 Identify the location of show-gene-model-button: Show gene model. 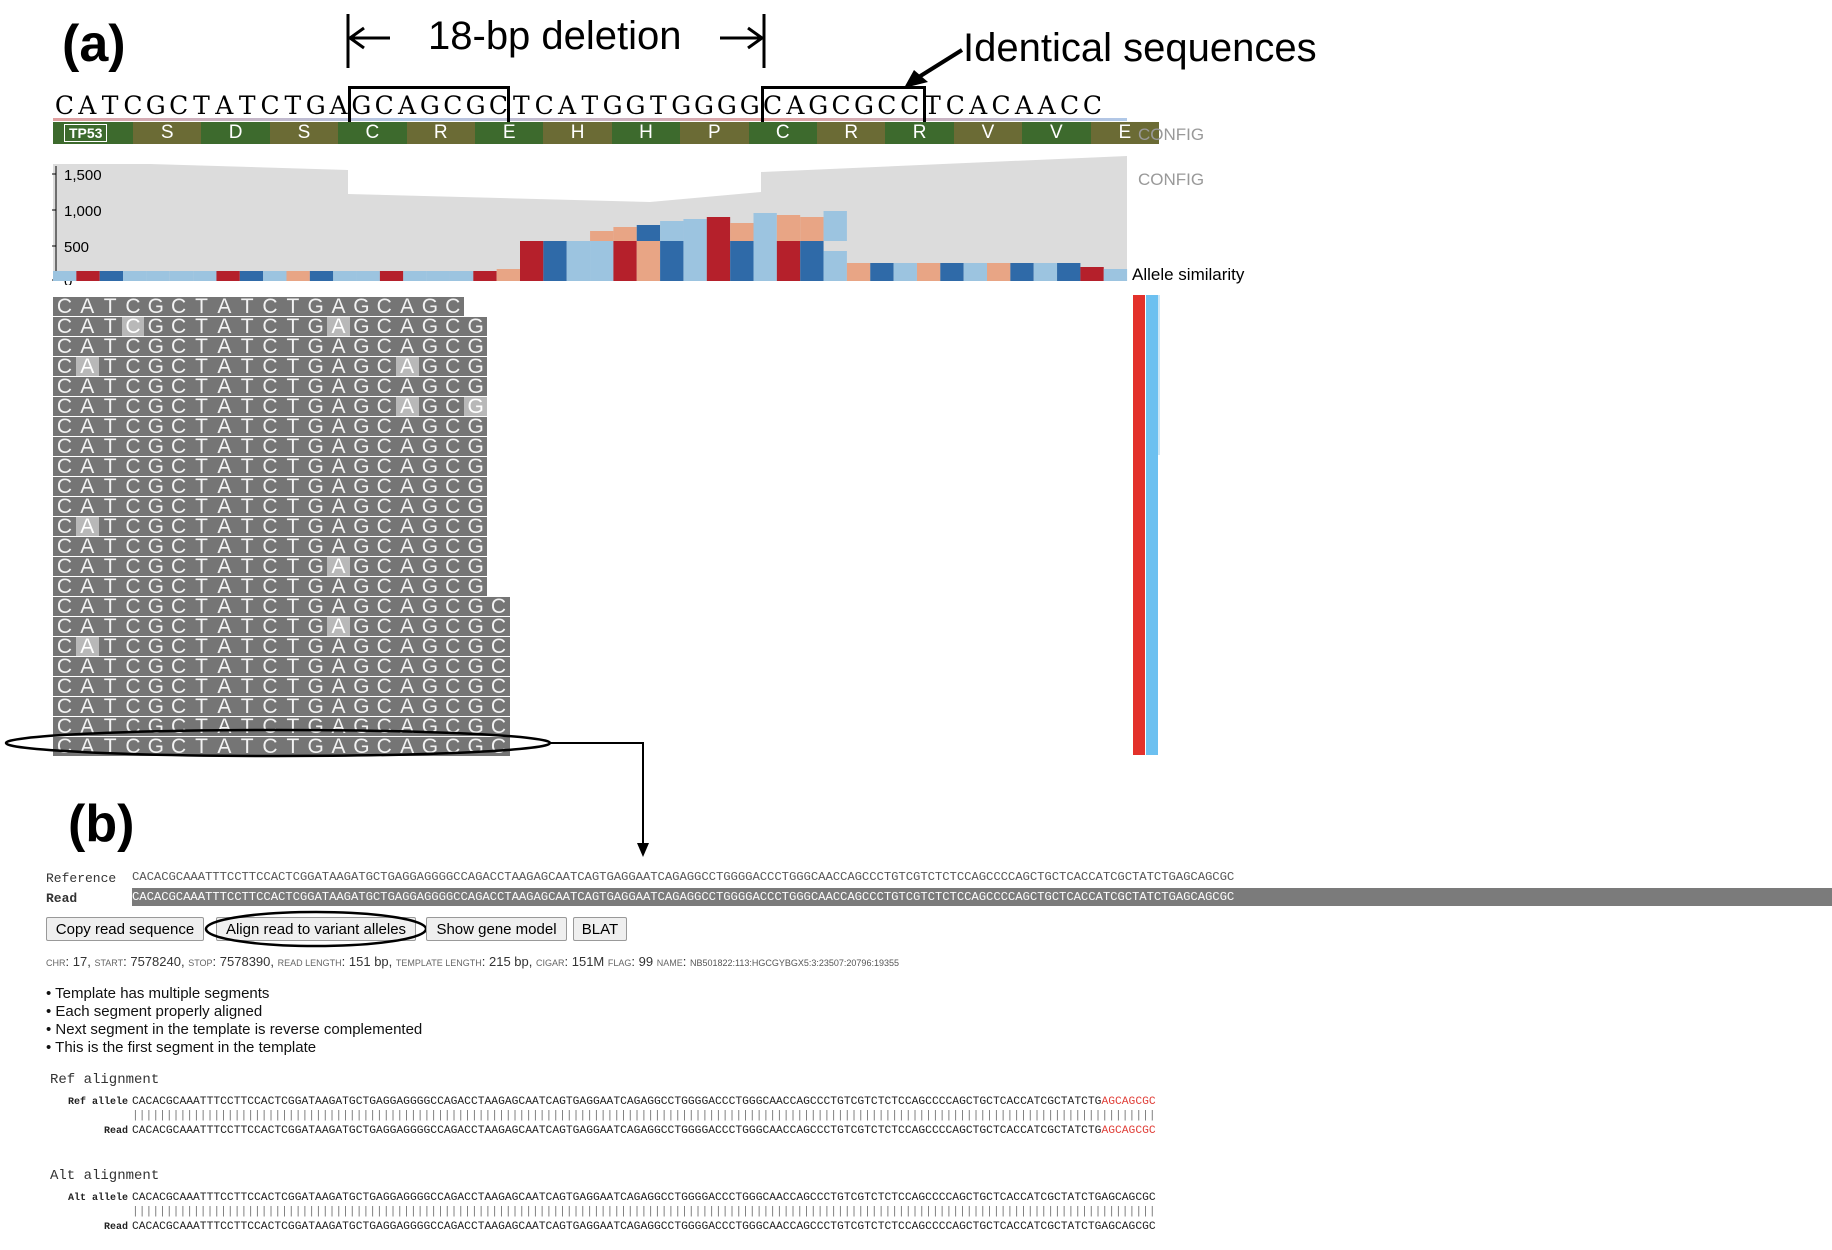
(496, 929).